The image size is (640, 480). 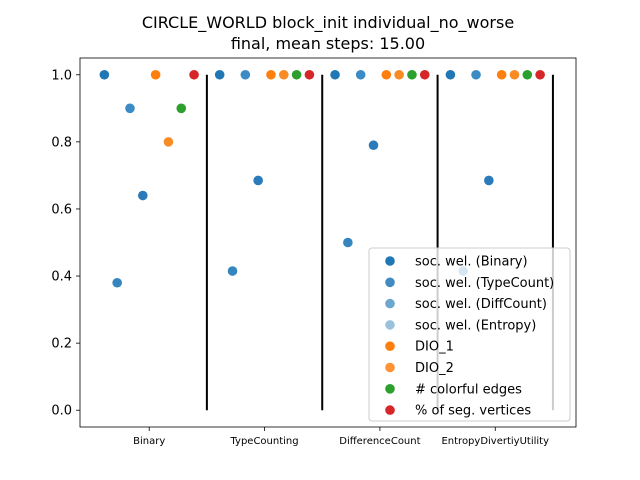 I want to click on chart-subtitle: final, mean steps: 15.00, so click(x=328, y=43).